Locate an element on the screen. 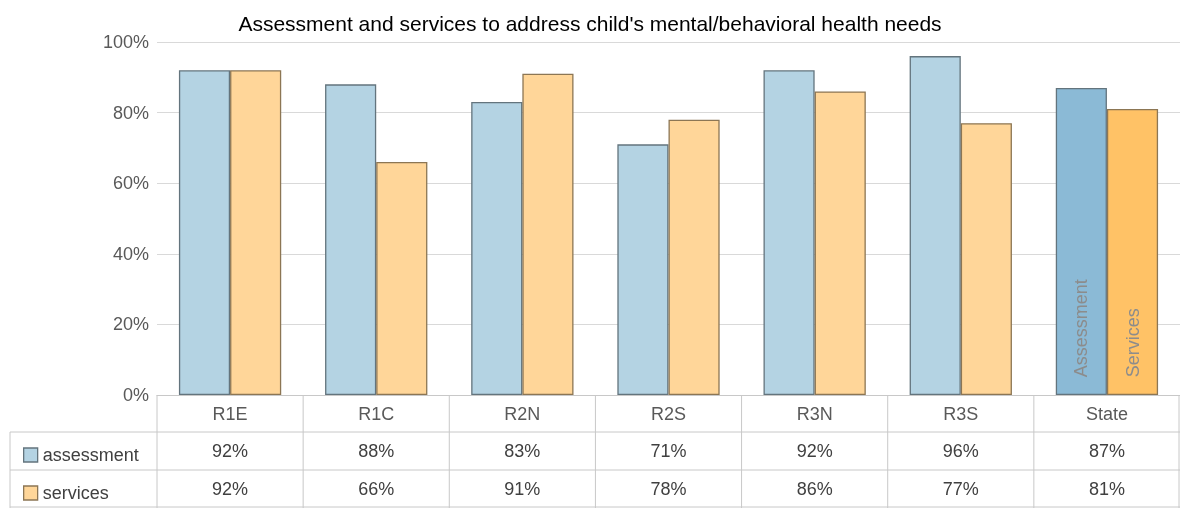  y-tick-label: 100% is located at coordinates (125, 42).